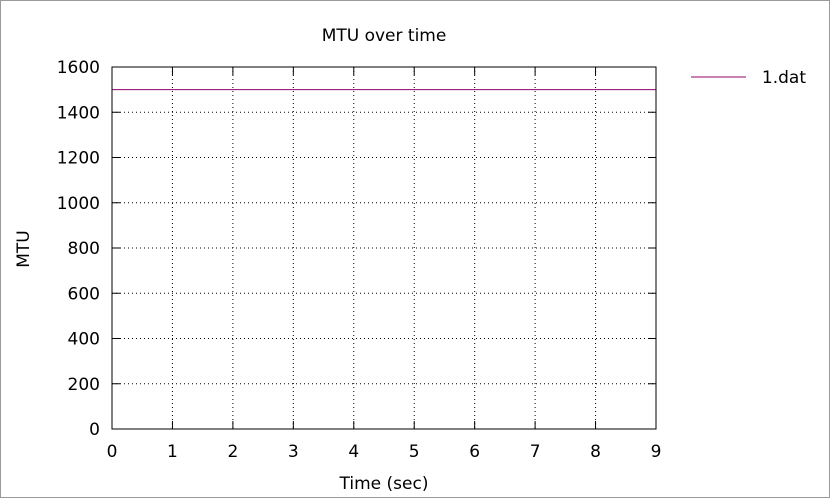 This screenshot has height=498, width=830. What do you see at coordinates (112, 452) in the screenshot?
I see `x-tick-label: 0` at bounding box center [112, 452].